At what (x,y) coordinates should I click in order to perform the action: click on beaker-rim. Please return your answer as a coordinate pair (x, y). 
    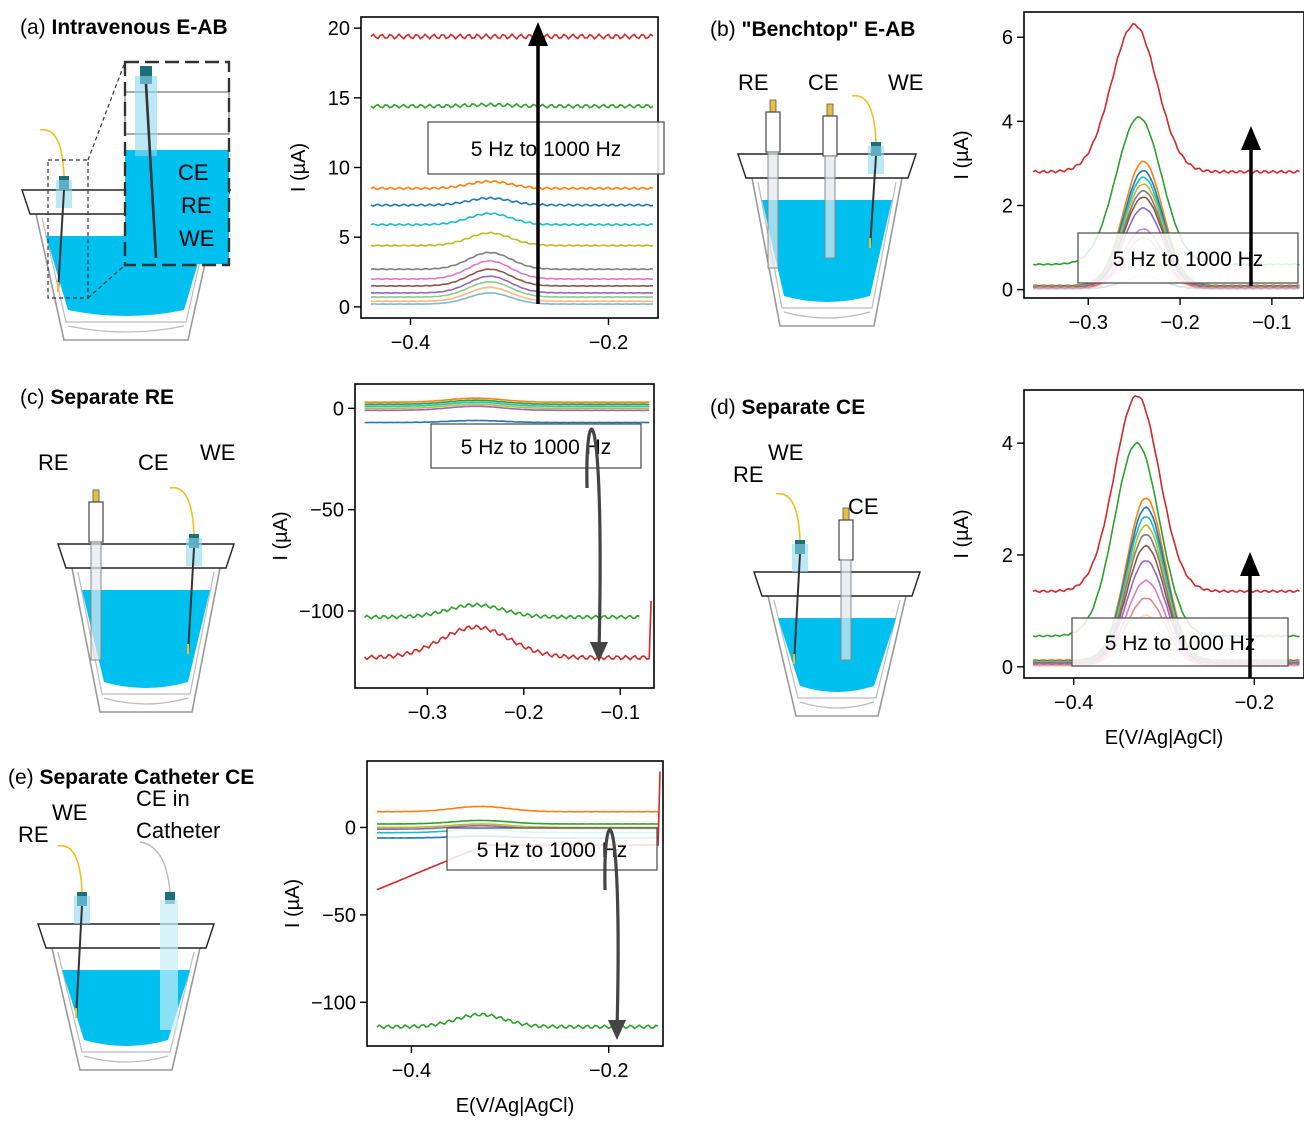
    Looking at the image, I should click on (146, 556).